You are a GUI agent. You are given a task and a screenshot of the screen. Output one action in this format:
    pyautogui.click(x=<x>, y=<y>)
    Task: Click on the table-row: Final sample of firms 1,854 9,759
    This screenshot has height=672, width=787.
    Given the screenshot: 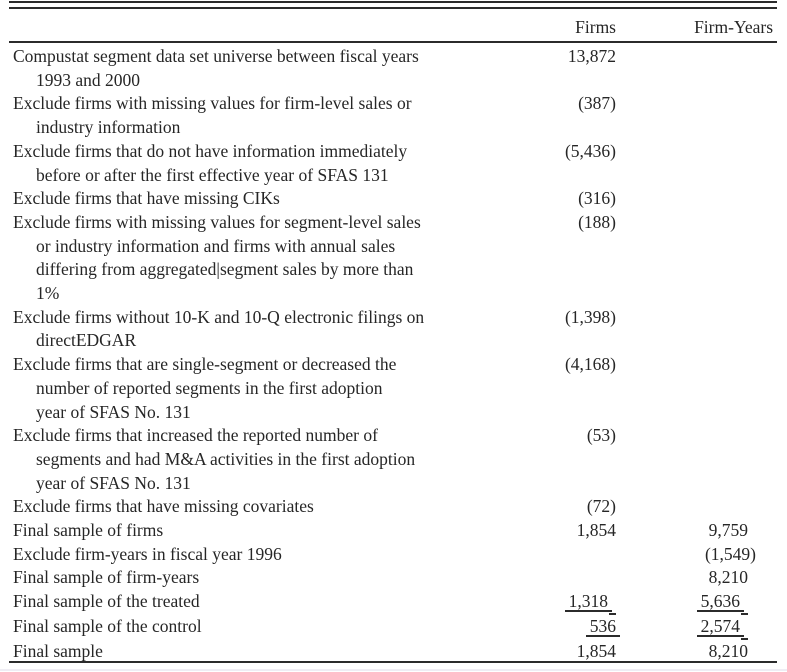 What is the action you would take?
    pyautogui.click(x=393, y=531)
    